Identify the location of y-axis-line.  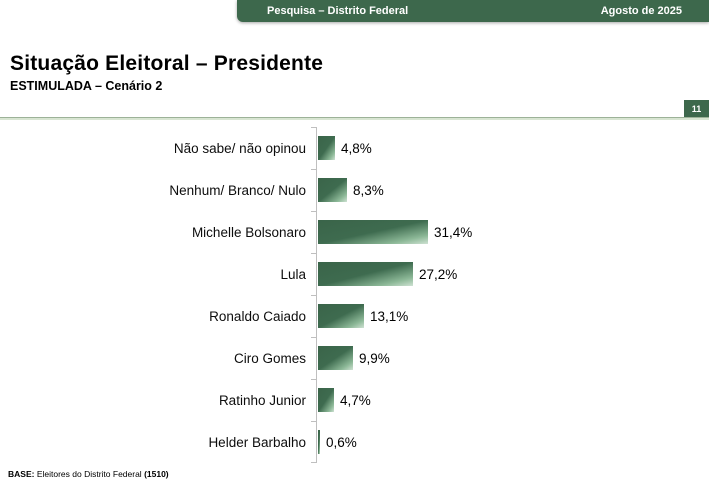
(316, 295).